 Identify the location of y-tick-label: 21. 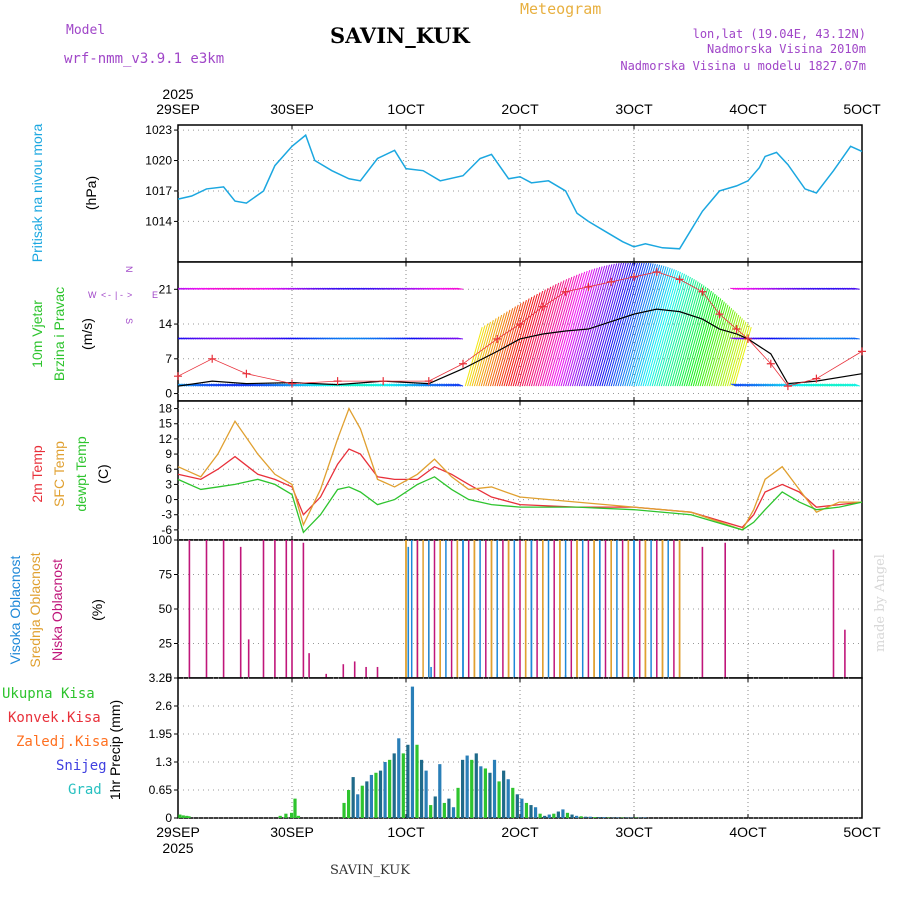
(166, 289).